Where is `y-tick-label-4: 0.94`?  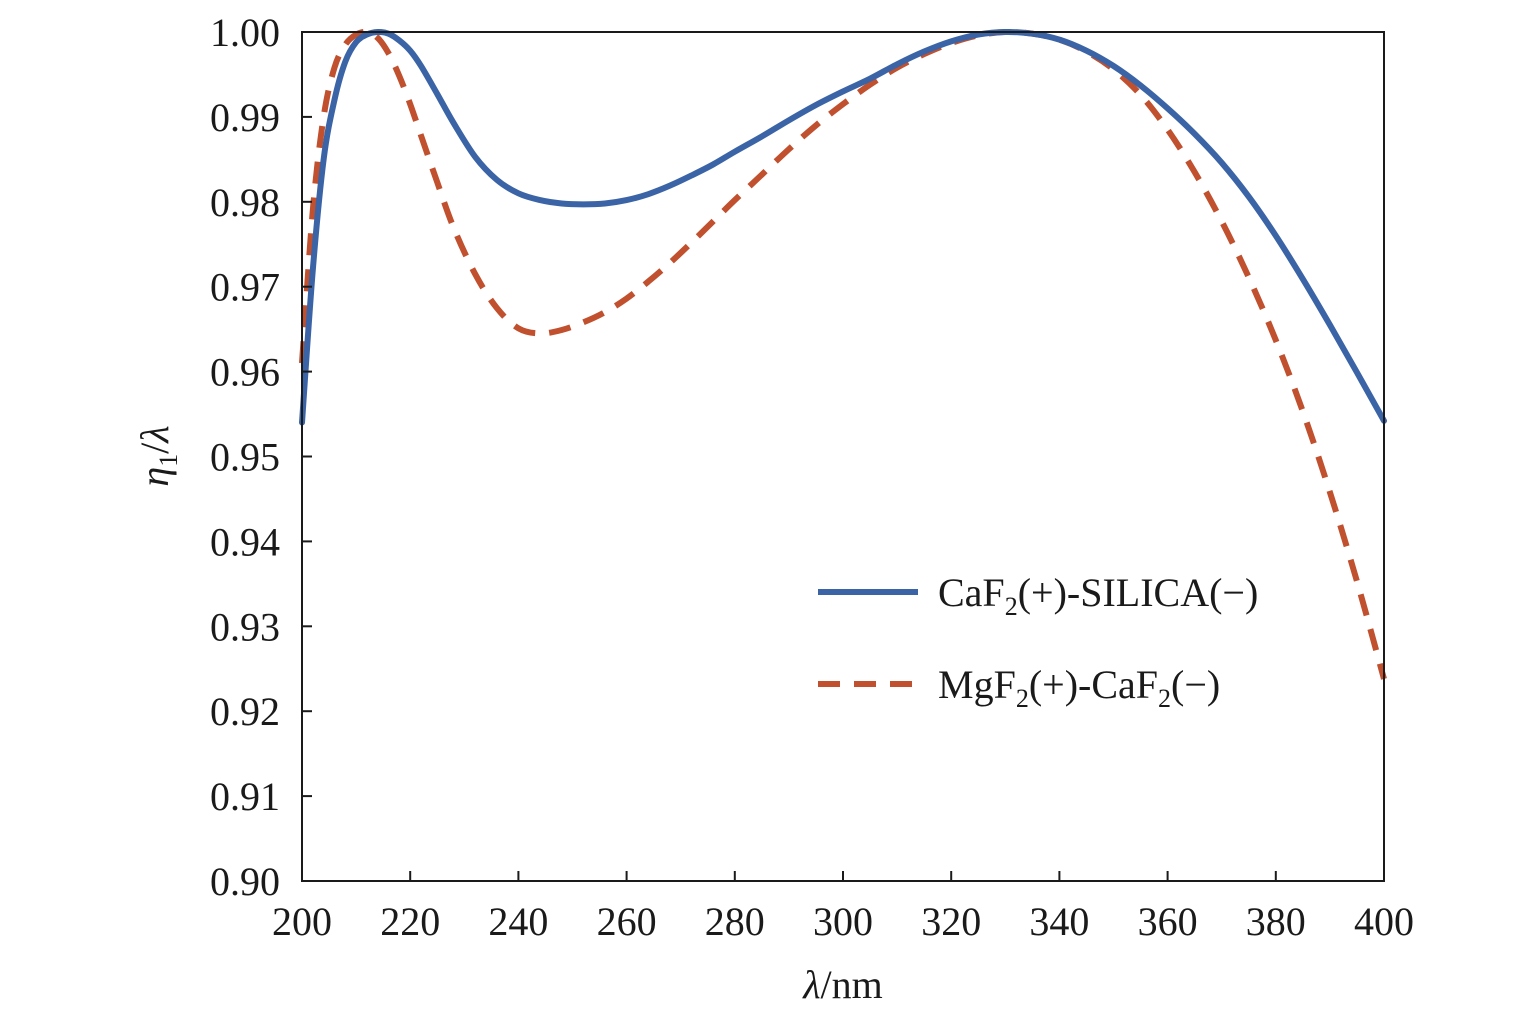 y-tick-label-4: 0.94 is located at coordinates (245, 541).